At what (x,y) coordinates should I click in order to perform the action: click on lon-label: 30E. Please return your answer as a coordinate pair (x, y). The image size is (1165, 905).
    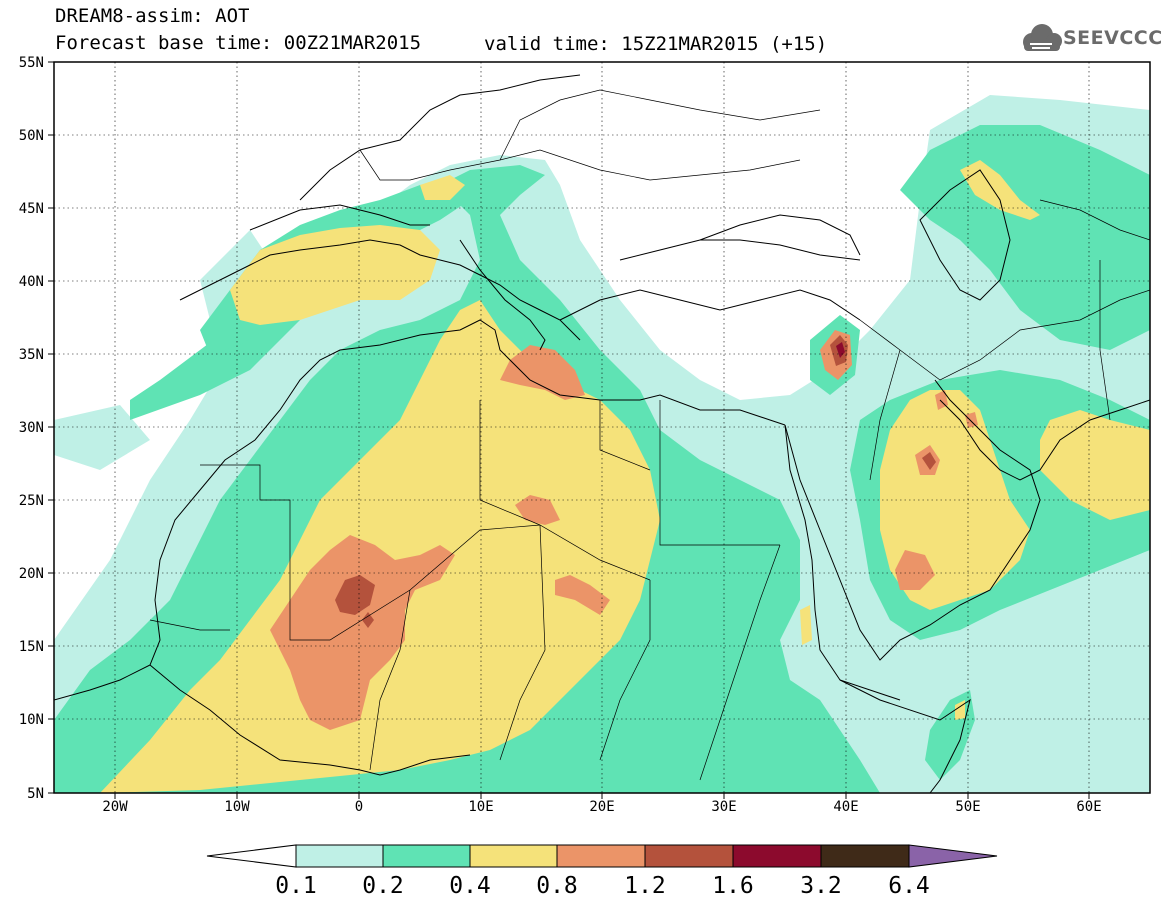
    Looking at the image, I should click on (724, 807).